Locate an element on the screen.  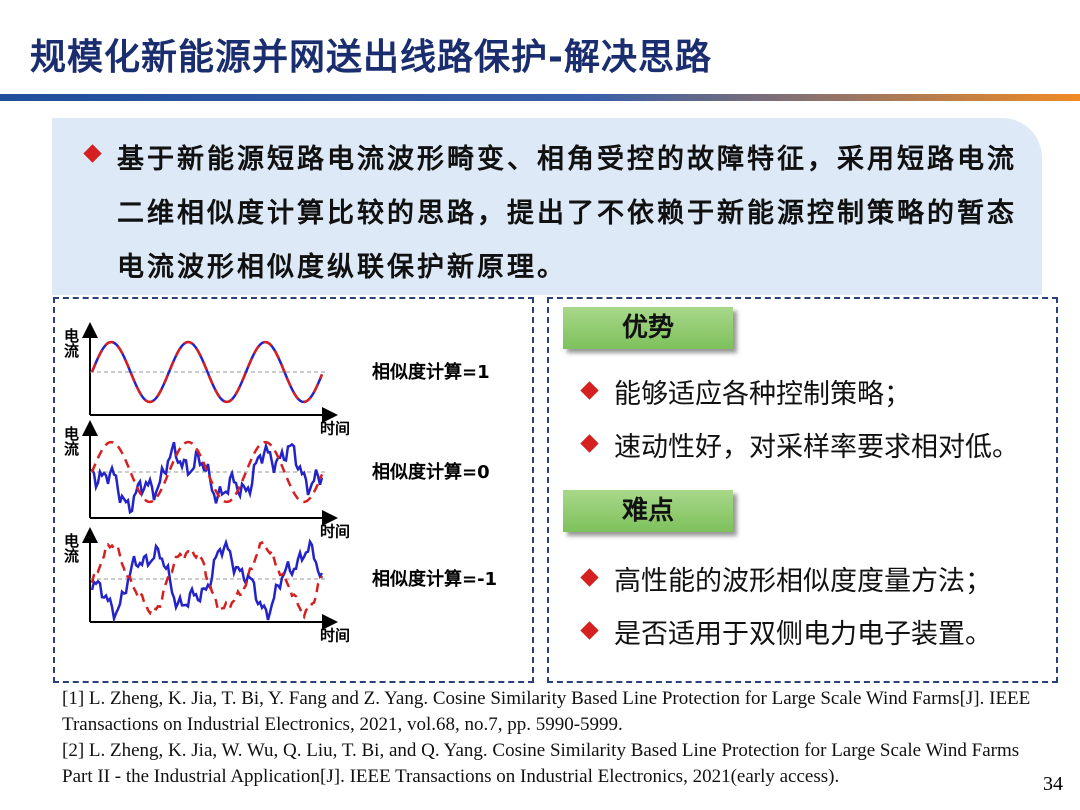
title-rule is located at coordinates (540, 97).